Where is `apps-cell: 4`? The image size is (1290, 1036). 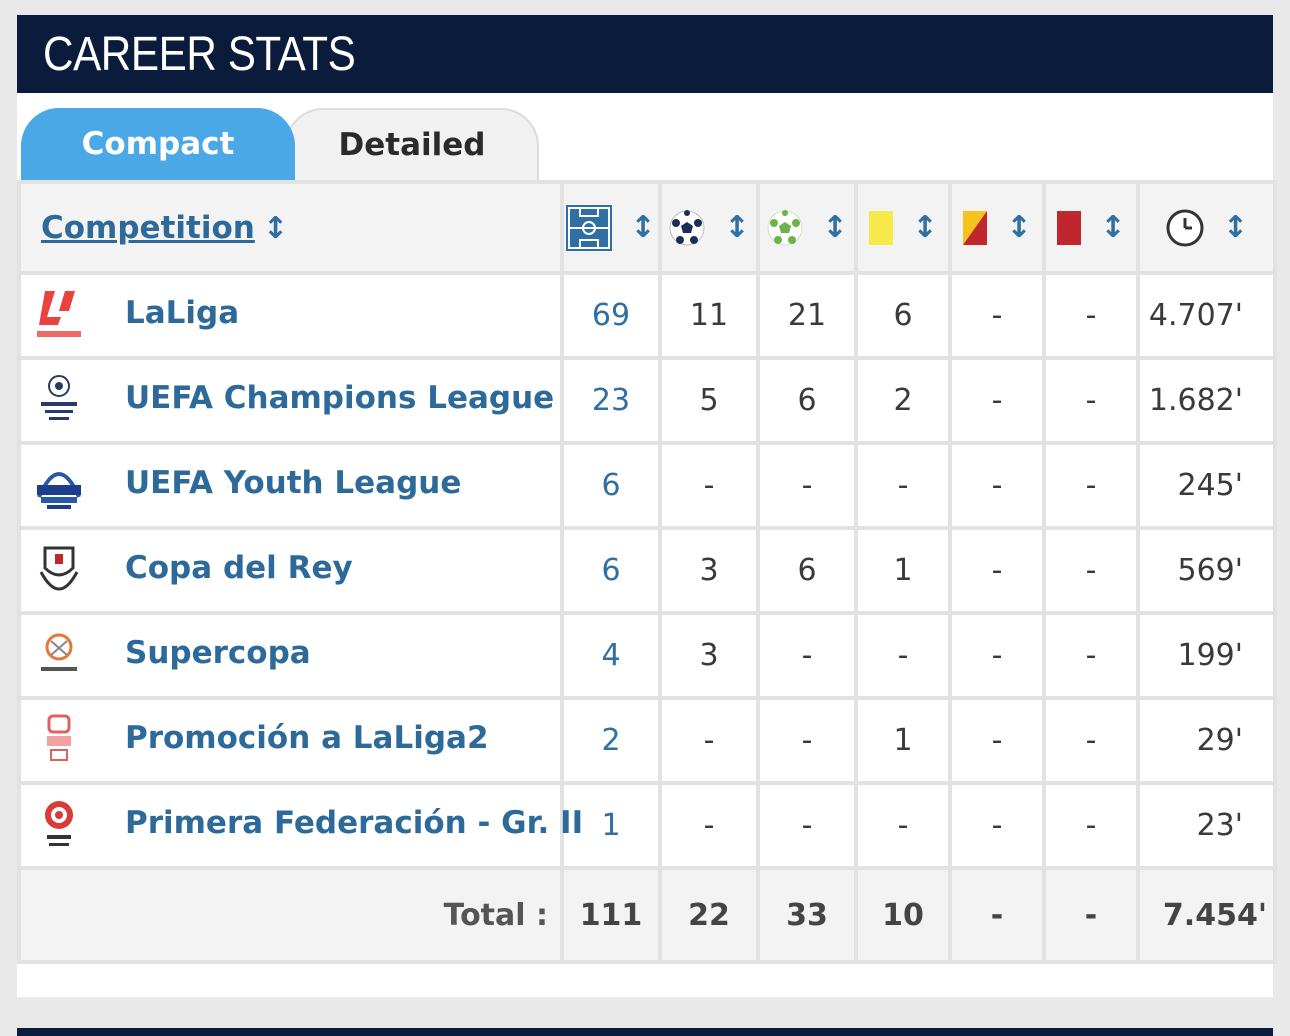 apps-cell: 4 is located at coordinates (611, 655).